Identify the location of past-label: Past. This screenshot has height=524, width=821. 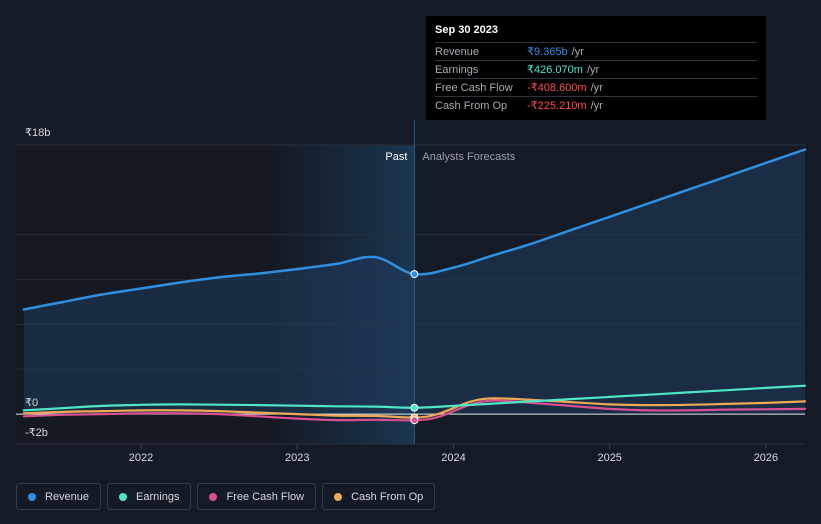
(396, 157).